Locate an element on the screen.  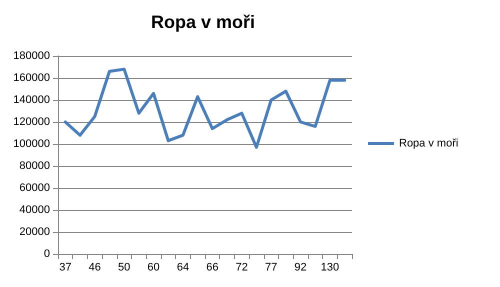
x-tick-label: 72 is located at coordinates (242, 268).